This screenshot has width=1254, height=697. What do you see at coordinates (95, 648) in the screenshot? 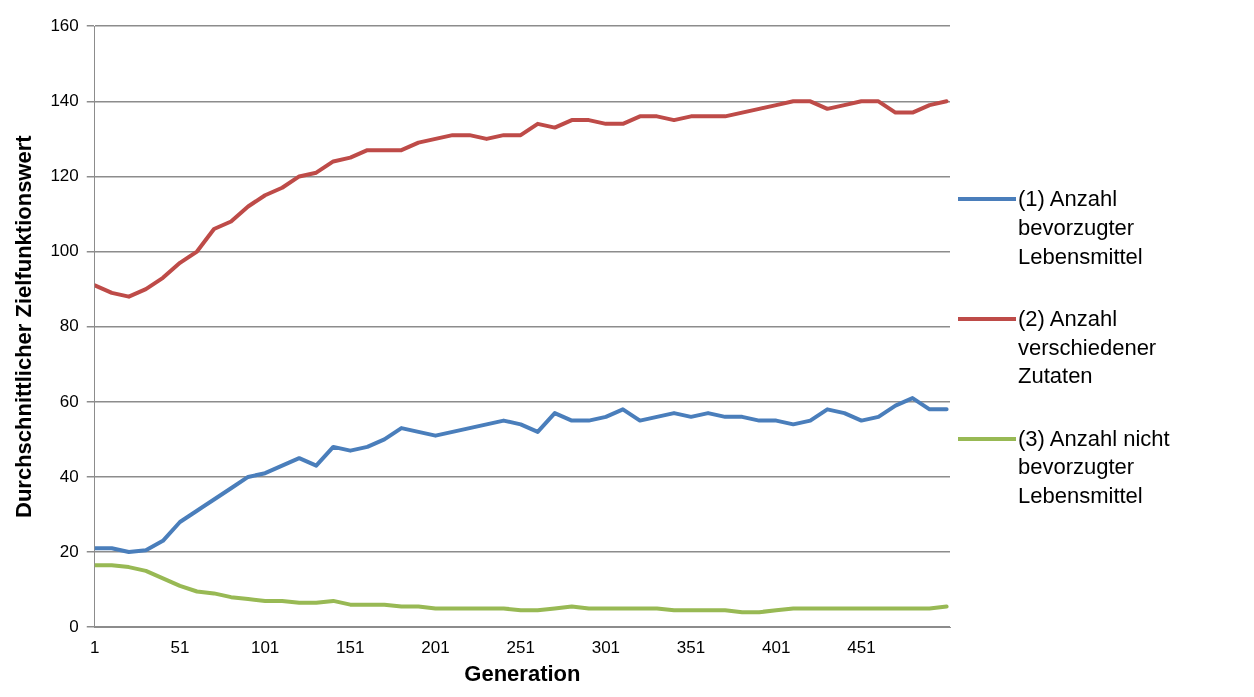
I see `x-tick-label: 1` at bounding box center [95, 648].